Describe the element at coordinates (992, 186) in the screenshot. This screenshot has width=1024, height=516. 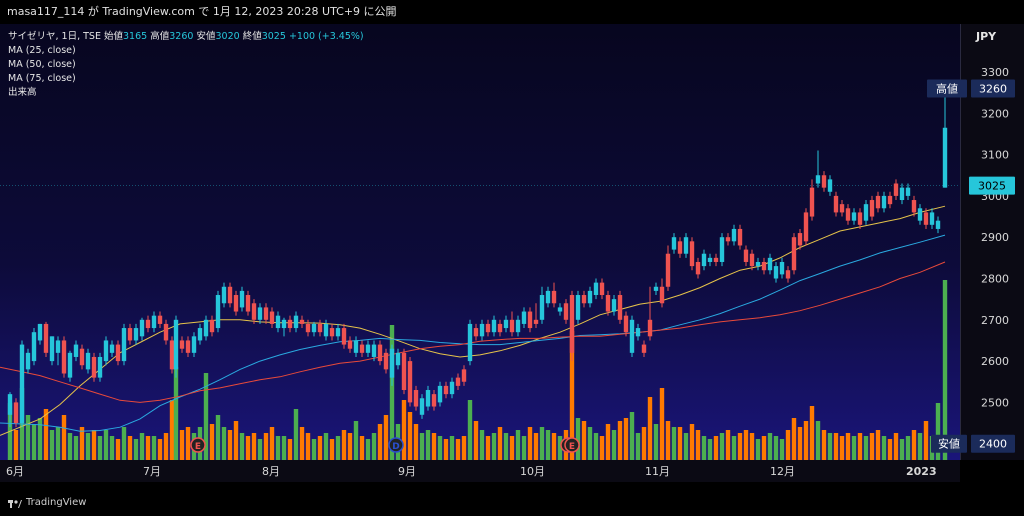
I see `last-price-tag: 3025` at that location.